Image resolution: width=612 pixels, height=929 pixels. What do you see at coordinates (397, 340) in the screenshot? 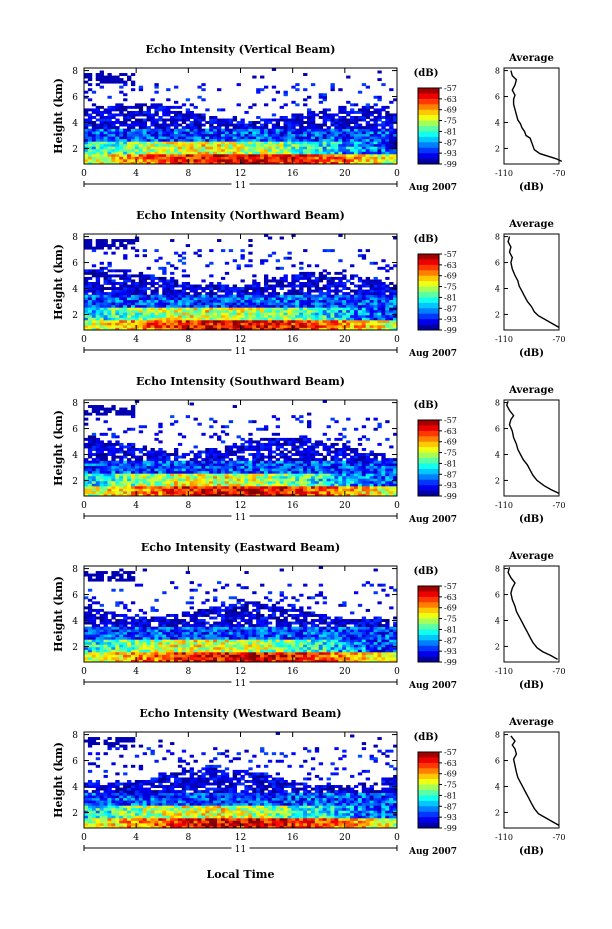
I see `x-tick-label: 0` at bounding box center [397, 340].